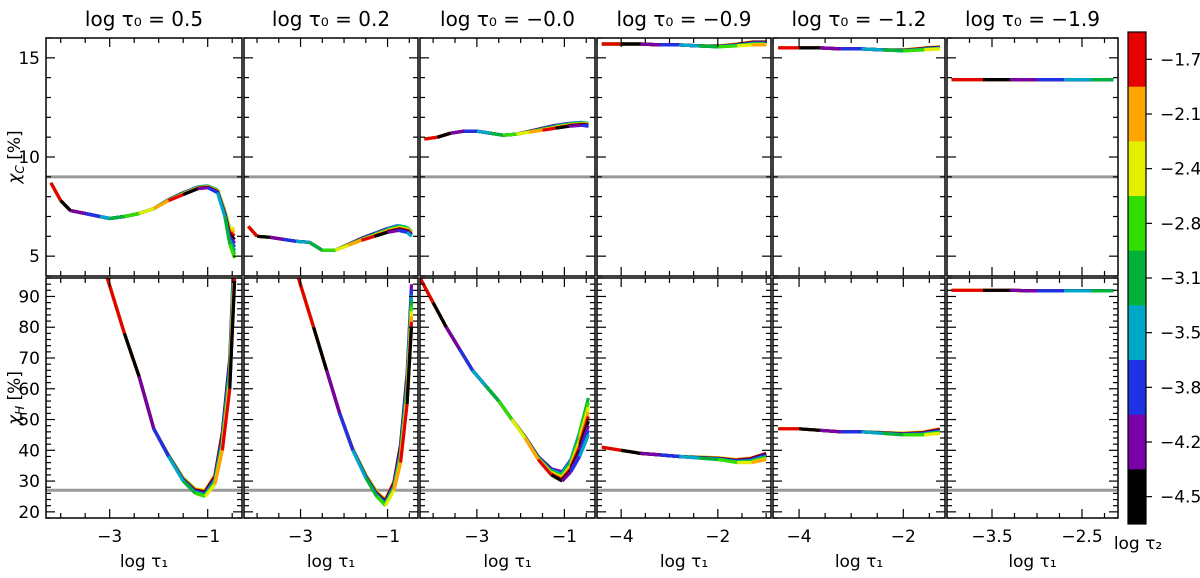 This screenshot has height=578, width=1200. What do you see at coordinates (29, 59) in the screenshot?
I see `y-tick-label: 15` at bounding box center [29, 59].